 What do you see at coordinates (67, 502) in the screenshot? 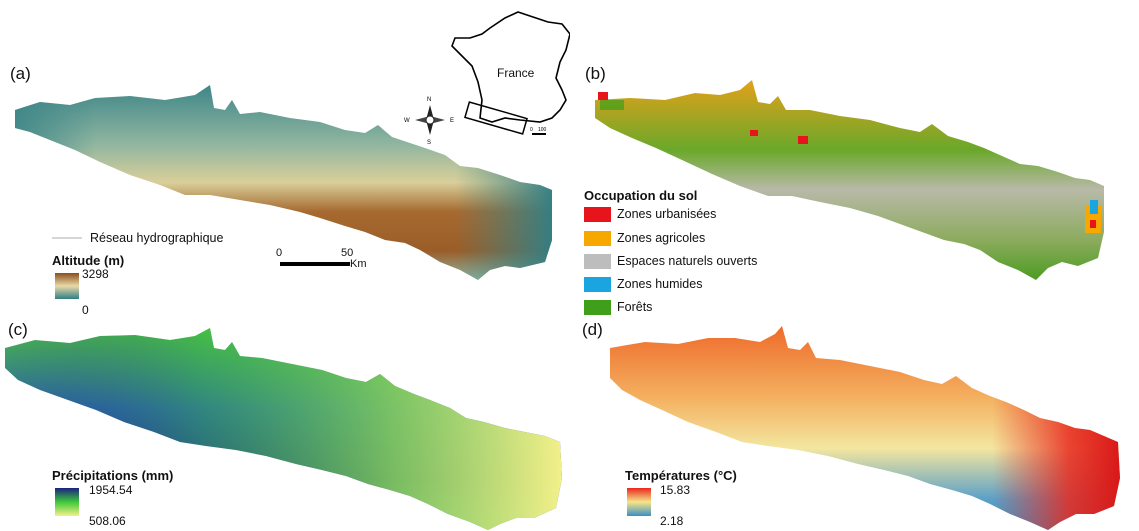
I see `precipitation-legend-ramp` at bounding box center [67, 502].